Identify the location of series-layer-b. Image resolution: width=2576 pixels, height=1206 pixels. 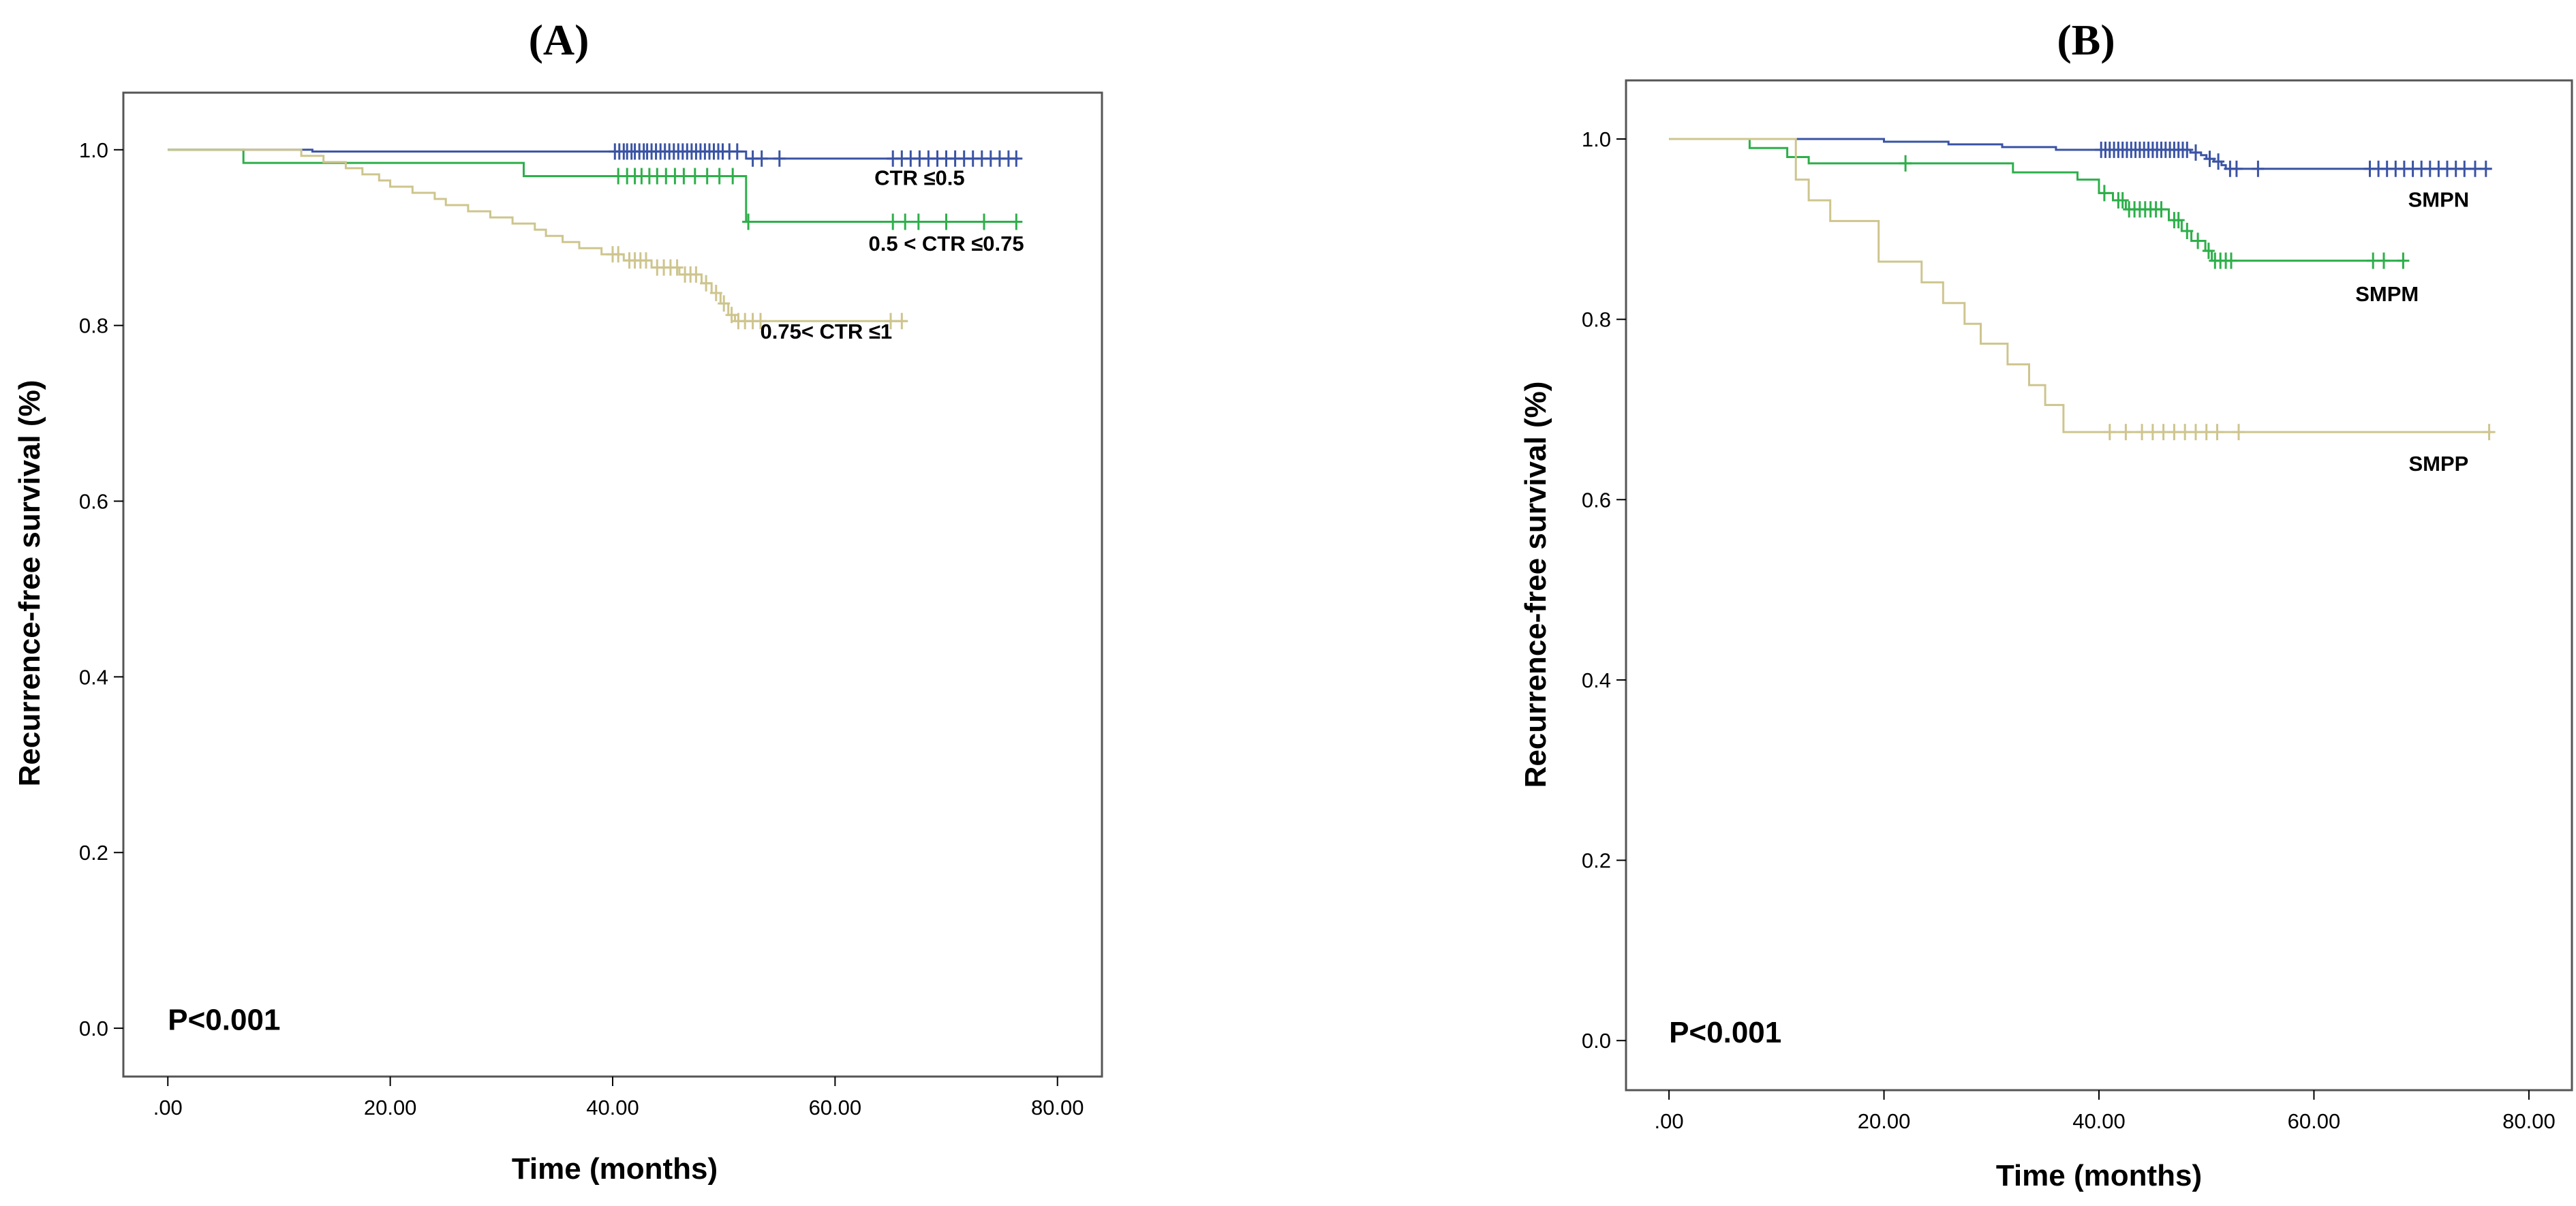
(2082, 290).